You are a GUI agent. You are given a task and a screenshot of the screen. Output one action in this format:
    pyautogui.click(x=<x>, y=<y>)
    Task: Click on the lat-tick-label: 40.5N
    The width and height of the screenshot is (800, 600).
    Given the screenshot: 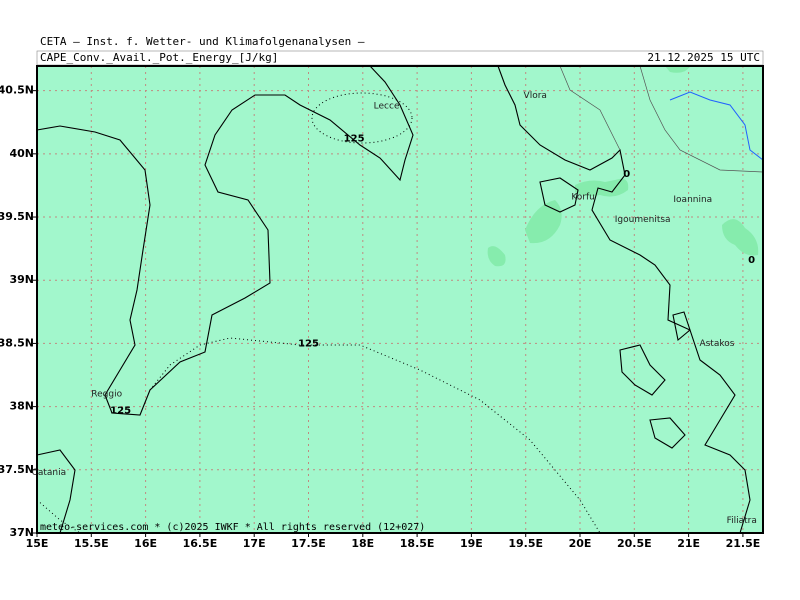 What is the action you would take?
    pyautogui.click(x=17, y=90)
    